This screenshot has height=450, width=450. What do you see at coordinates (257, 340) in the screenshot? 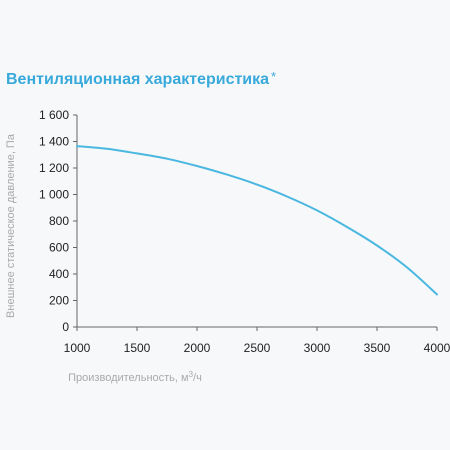
I see `x-axis: 1000 1500 2000 2500 3000 3500 4000` at bounding box center [257, 340].